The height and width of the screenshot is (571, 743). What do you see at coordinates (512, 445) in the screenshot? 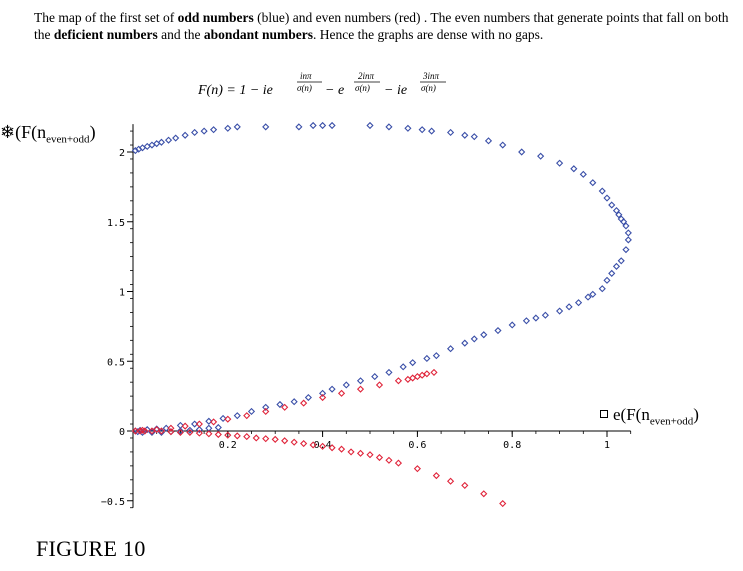
I see `x-tick-label-0.8: 0.8` at bounding box center [512, 445].